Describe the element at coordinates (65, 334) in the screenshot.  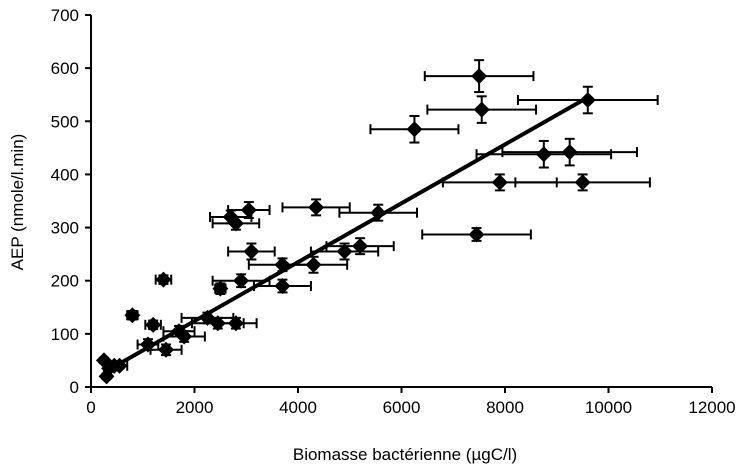
I see `y-tick-label: 100` at that location.